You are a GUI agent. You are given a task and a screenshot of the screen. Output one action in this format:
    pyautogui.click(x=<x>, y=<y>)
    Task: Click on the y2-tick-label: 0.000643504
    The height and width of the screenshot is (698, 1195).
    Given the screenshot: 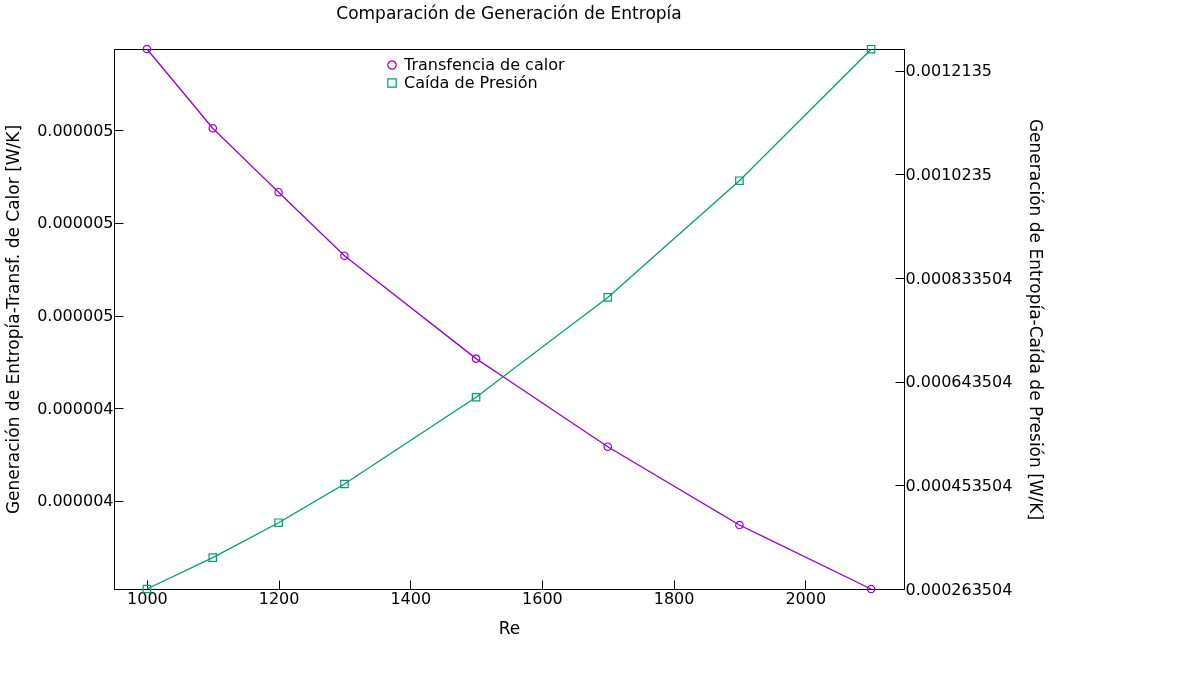 What is the action you would take?
    pyautogui.click(x=959, y=382)
    